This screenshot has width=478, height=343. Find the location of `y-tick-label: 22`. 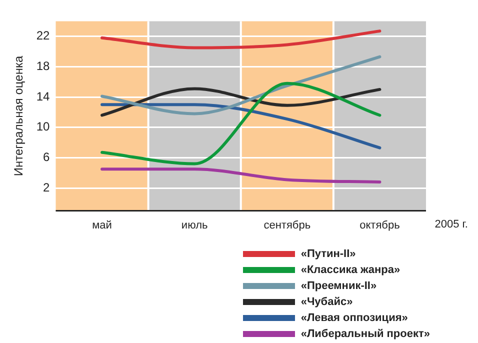

y-tick-label: 22 is located at coordinates (43, 35).